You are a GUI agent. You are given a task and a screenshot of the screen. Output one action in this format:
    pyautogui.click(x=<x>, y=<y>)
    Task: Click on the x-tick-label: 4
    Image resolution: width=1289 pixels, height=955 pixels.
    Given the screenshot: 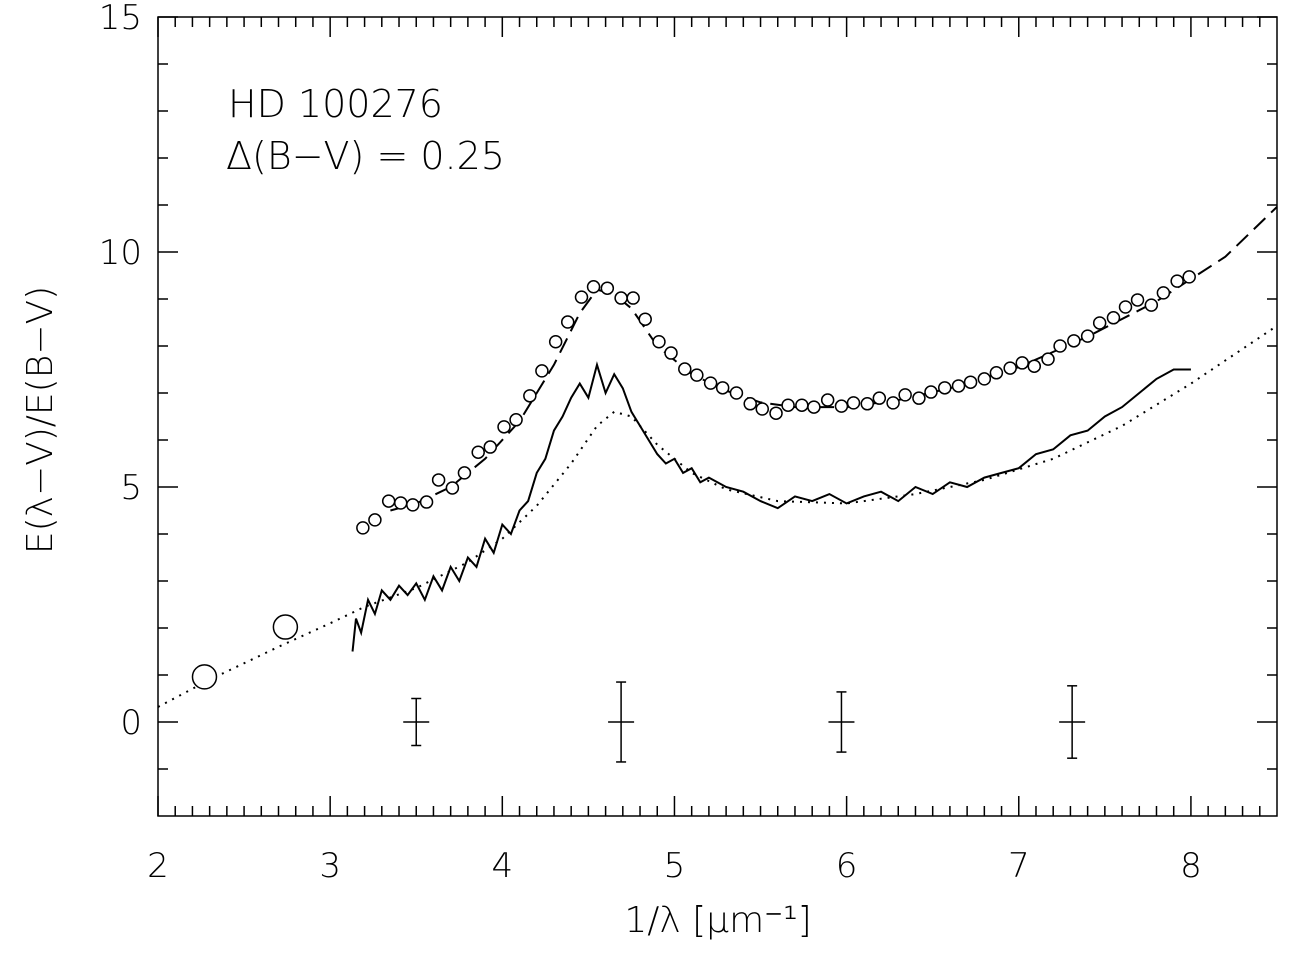 What is the action you would take?
    pyautogui.click(x=502, y=866)
    